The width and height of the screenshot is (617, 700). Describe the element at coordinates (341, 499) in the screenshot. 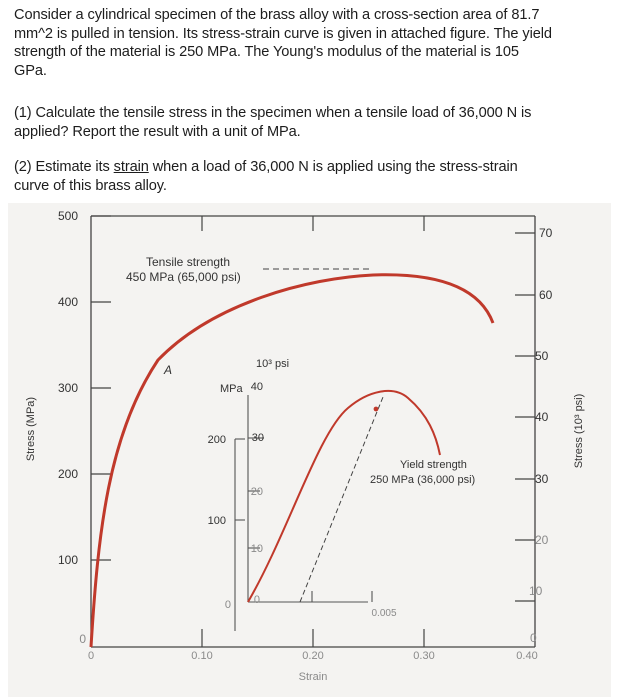

I see `offset-line` at that location.